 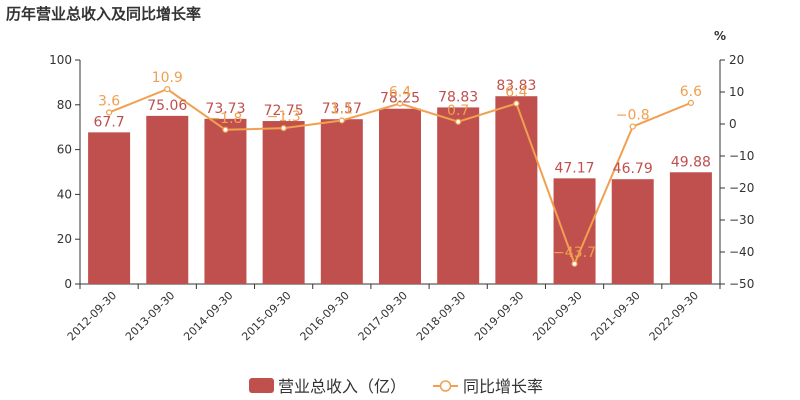 I want to click on bar-value-label: 47.17, so click(x=574, y=168).